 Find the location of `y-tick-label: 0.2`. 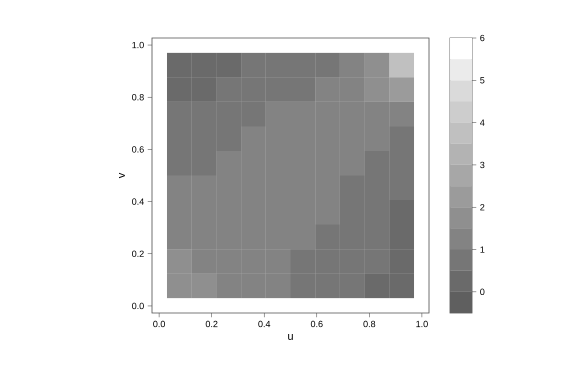

y-tick-label: 0.2 is located at coordinates (138, 253).